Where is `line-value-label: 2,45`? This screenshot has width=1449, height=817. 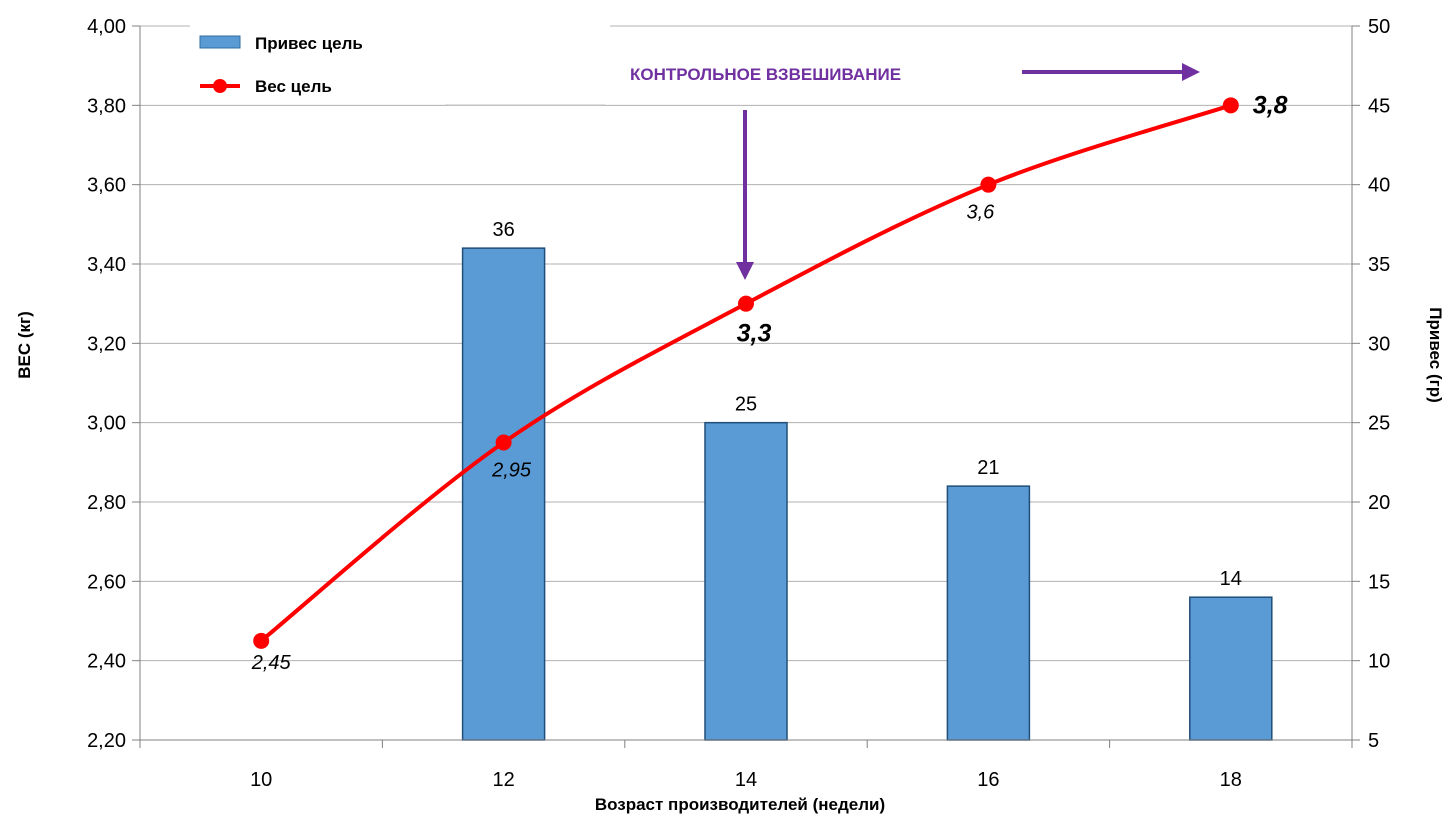
line-value-label: 2,45 is located at coordinates (271, 663).